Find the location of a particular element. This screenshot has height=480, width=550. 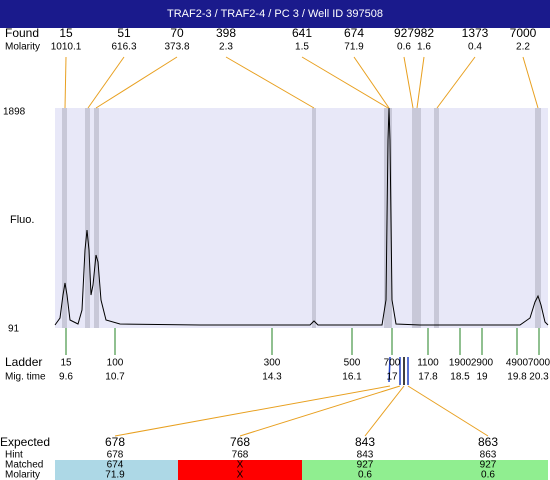

hint-value: 843 is located at coordinates (365, 455).